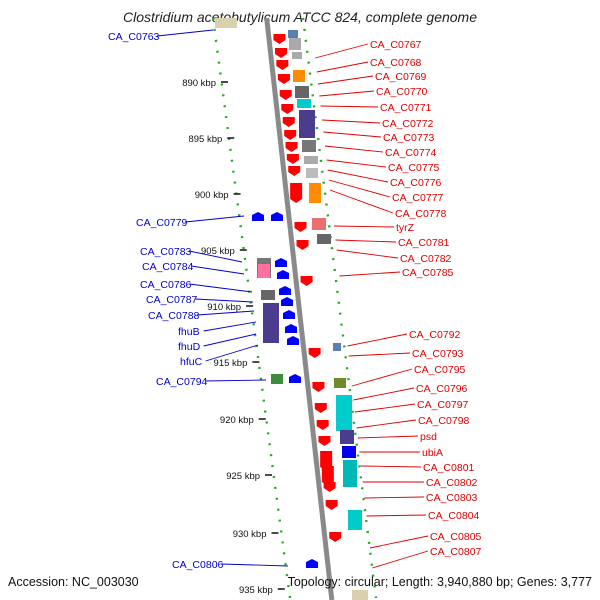 Image resolution: width=600 pixels, height=600 pixels. What do you see at coordinates (168, 267) in the screenshot?
I see `left-gene-label: CA_C0784` at bounding box center [168, 267].